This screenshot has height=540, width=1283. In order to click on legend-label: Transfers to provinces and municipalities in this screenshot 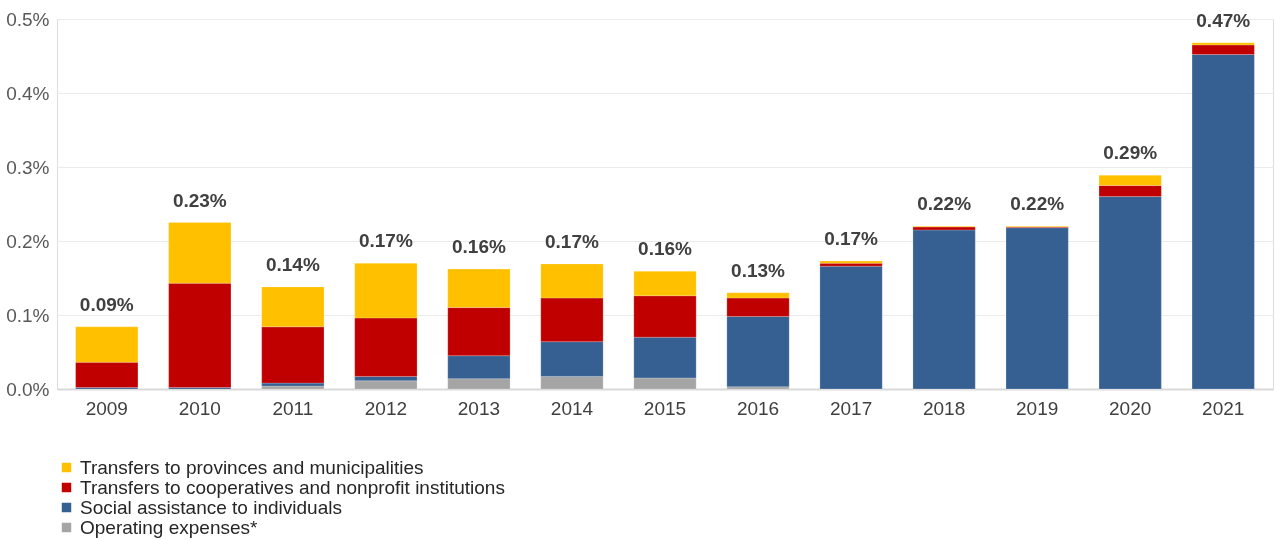, I will do `click(252, 467)`.